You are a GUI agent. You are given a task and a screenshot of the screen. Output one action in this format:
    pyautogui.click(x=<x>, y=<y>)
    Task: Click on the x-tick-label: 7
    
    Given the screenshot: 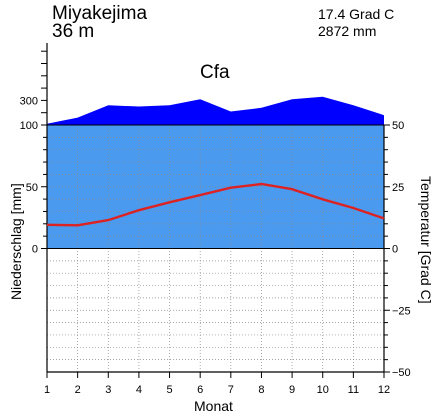 What is the action you would take?
    pyautogui.click(x=231, y=390)
    